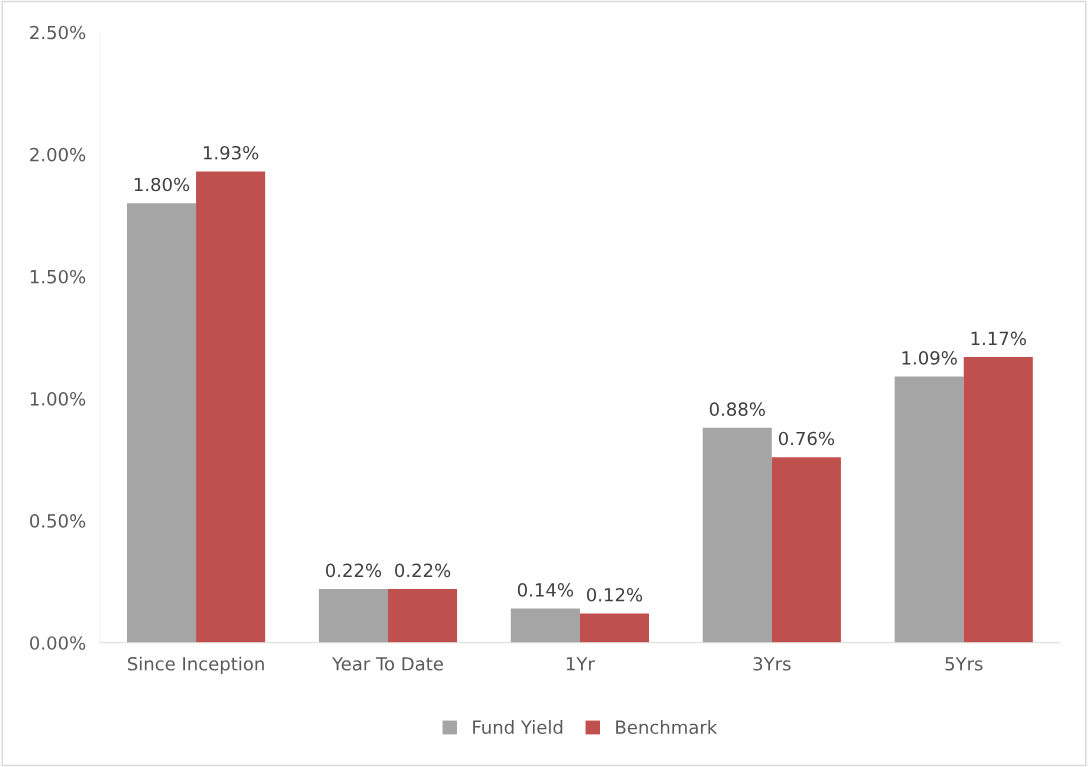 The image size is (1088, 767). What do you see at coordinates (58, 643) in the screenshot?
I see `y-tick-label: 0.00%` at bounding box center [58, 643].